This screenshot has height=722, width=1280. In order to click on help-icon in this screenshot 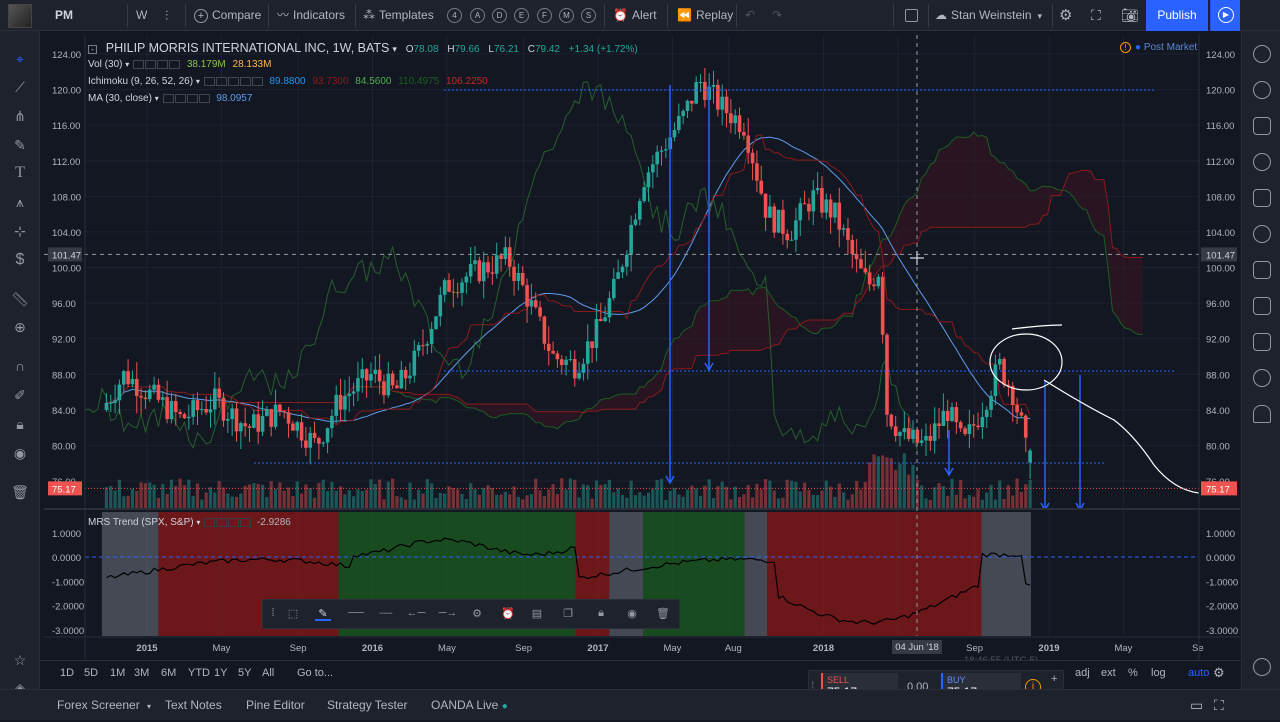, I will do `click(1262, 667)`.